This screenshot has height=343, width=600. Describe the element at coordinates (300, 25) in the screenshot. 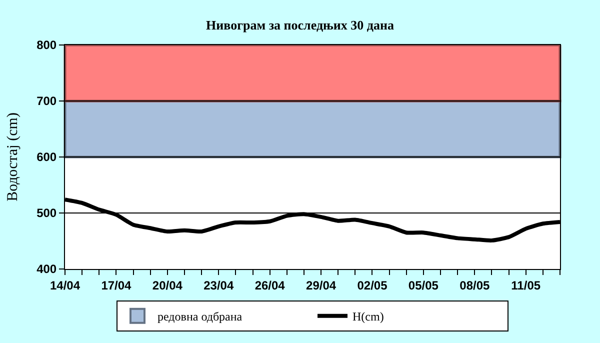

I see `chart-title: Нивограм за последњих 30 дана` at that location.